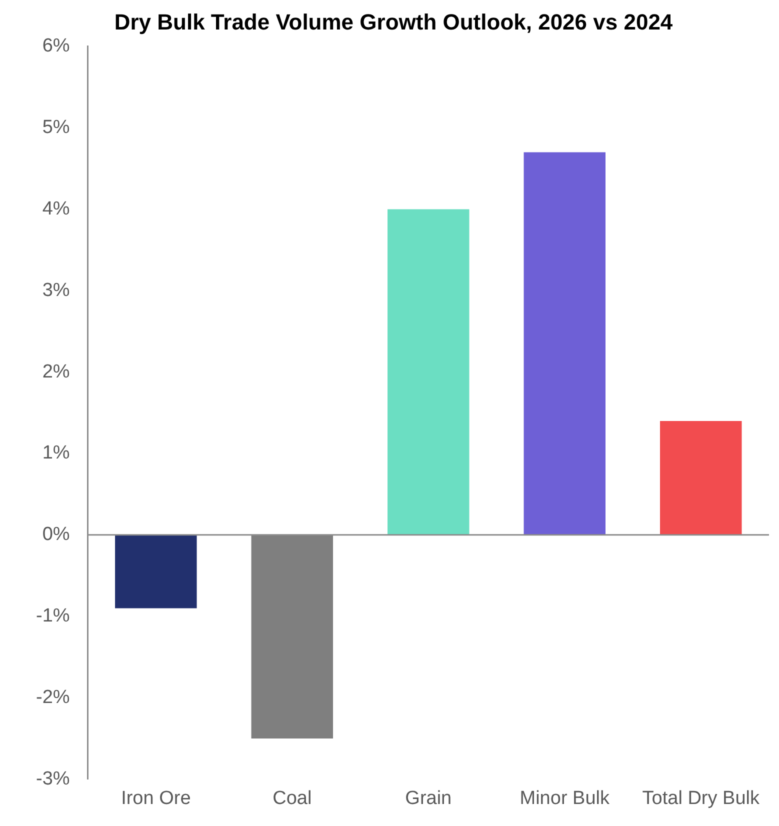  Describe the element at coordinates (56, 46) in the screenshot. I see `y-tick-label: 6%` at that location.